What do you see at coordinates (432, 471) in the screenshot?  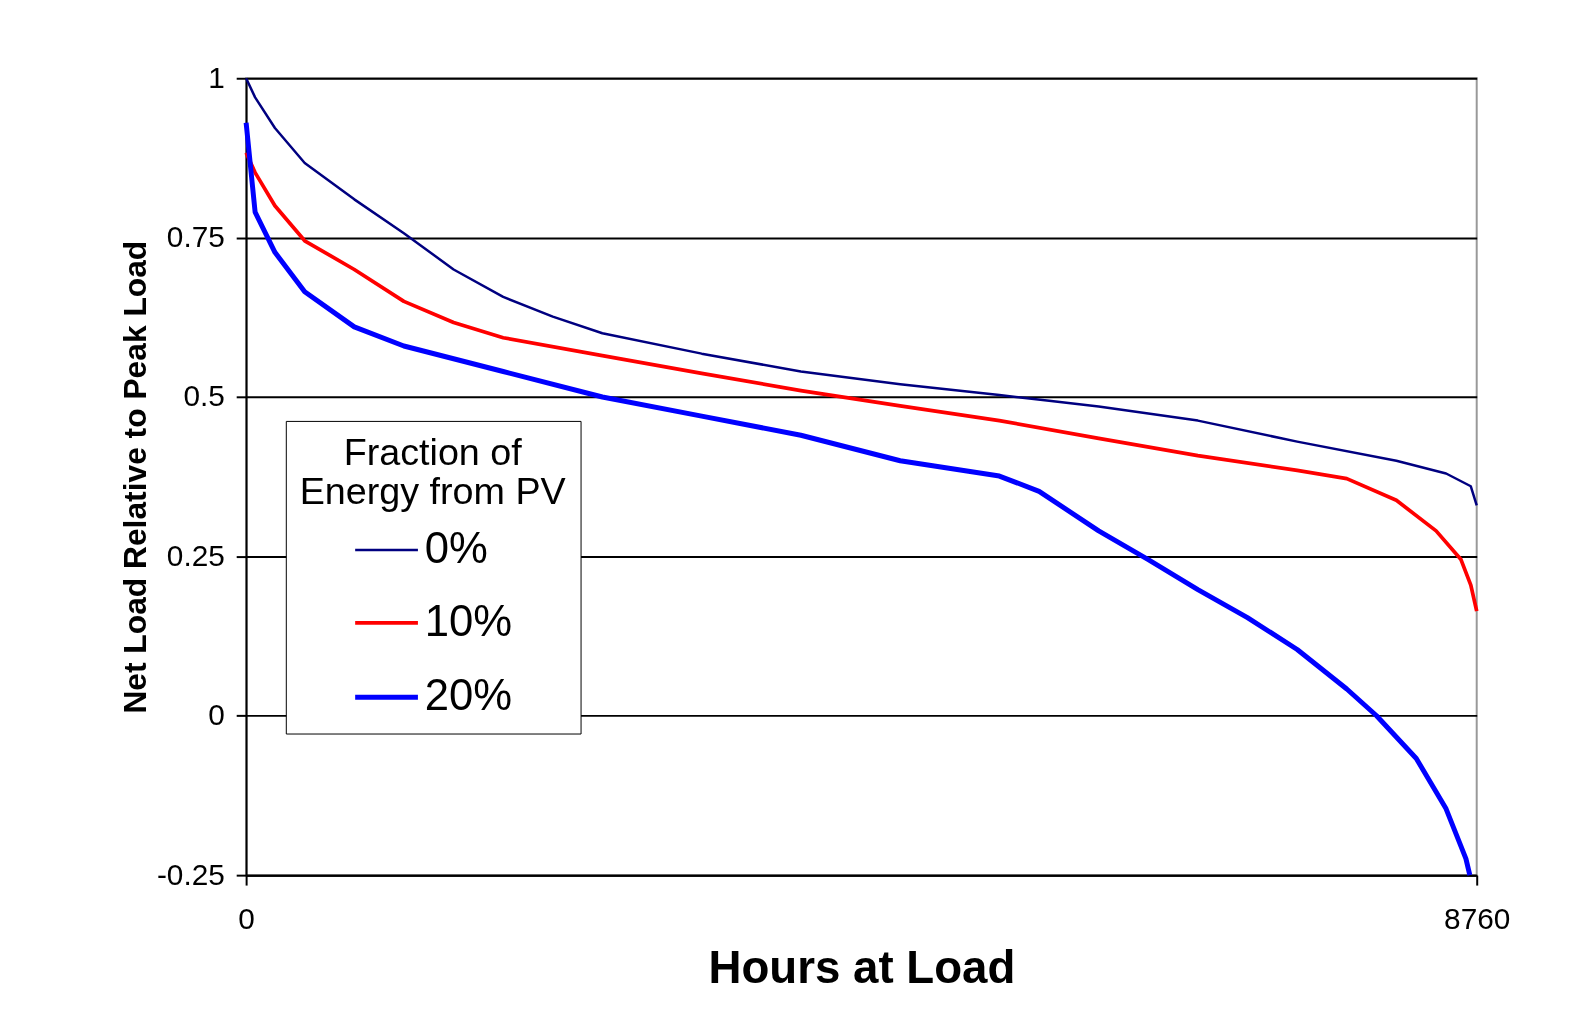 I see `legend-title: Fraction of Energy from PV` at bounding box center [432, 471].